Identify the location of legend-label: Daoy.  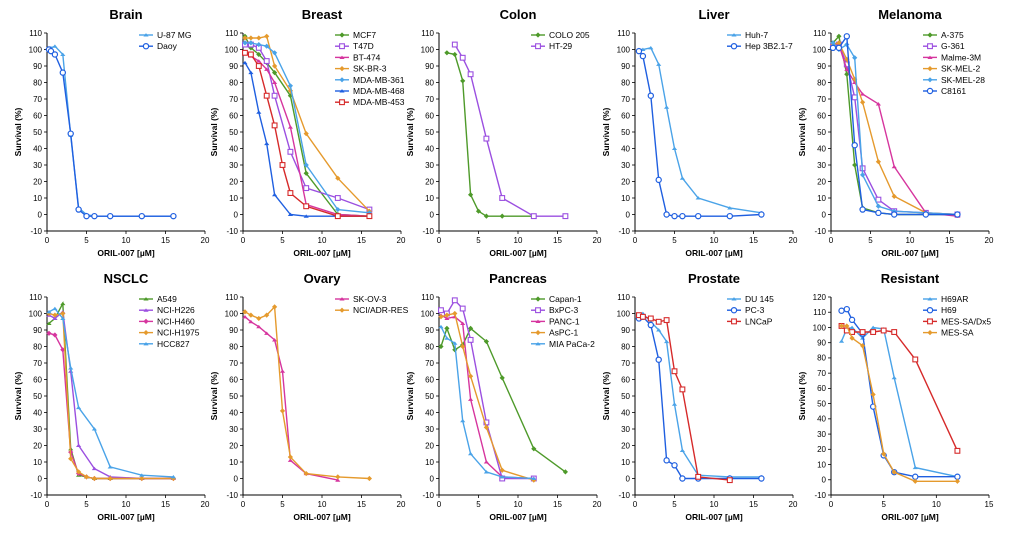
(167, 46).